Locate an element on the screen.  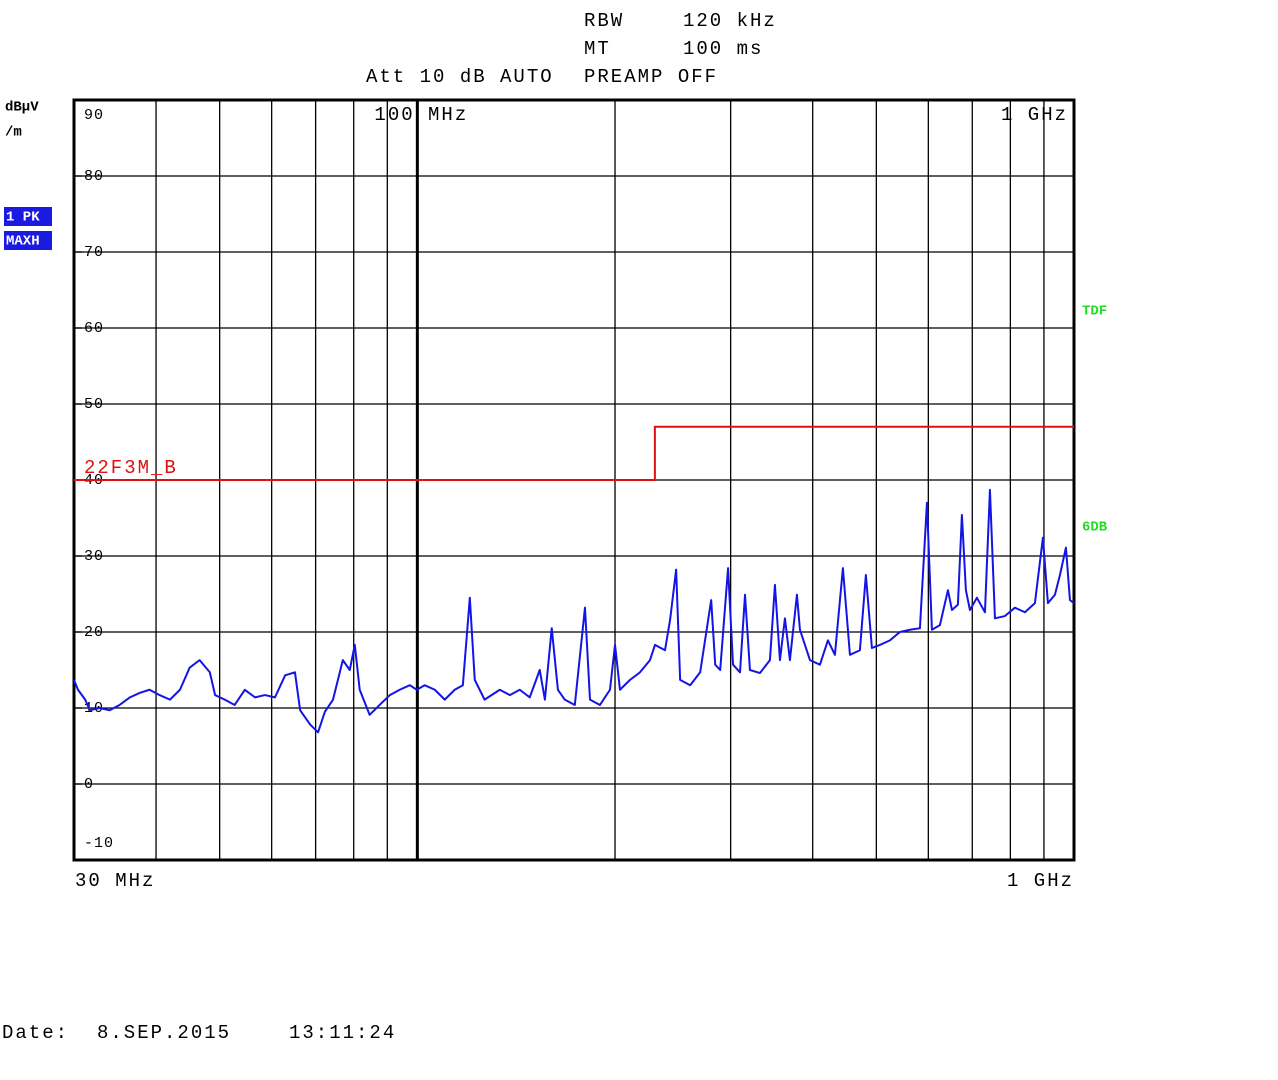
limit-label: 22F3M_B is located at coordinates (131, 468).